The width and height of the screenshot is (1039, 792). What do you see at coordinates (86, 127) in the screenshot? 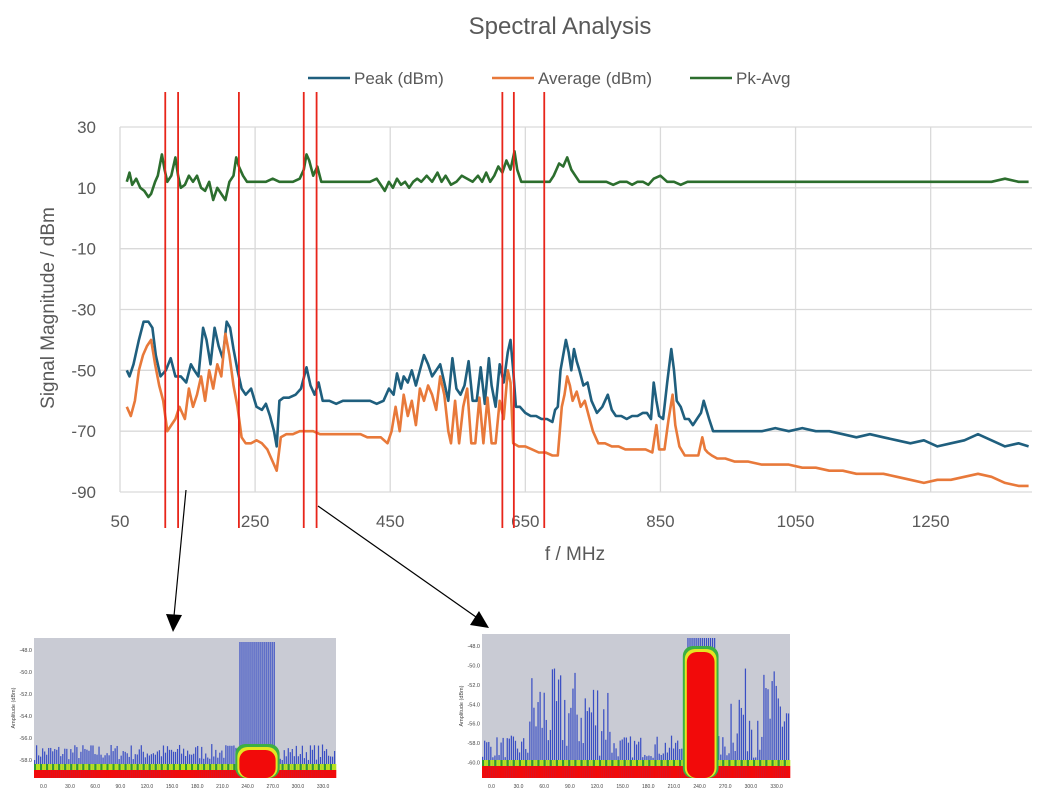
I see `y-tick-label: 30` at bounding box center [86, 127].